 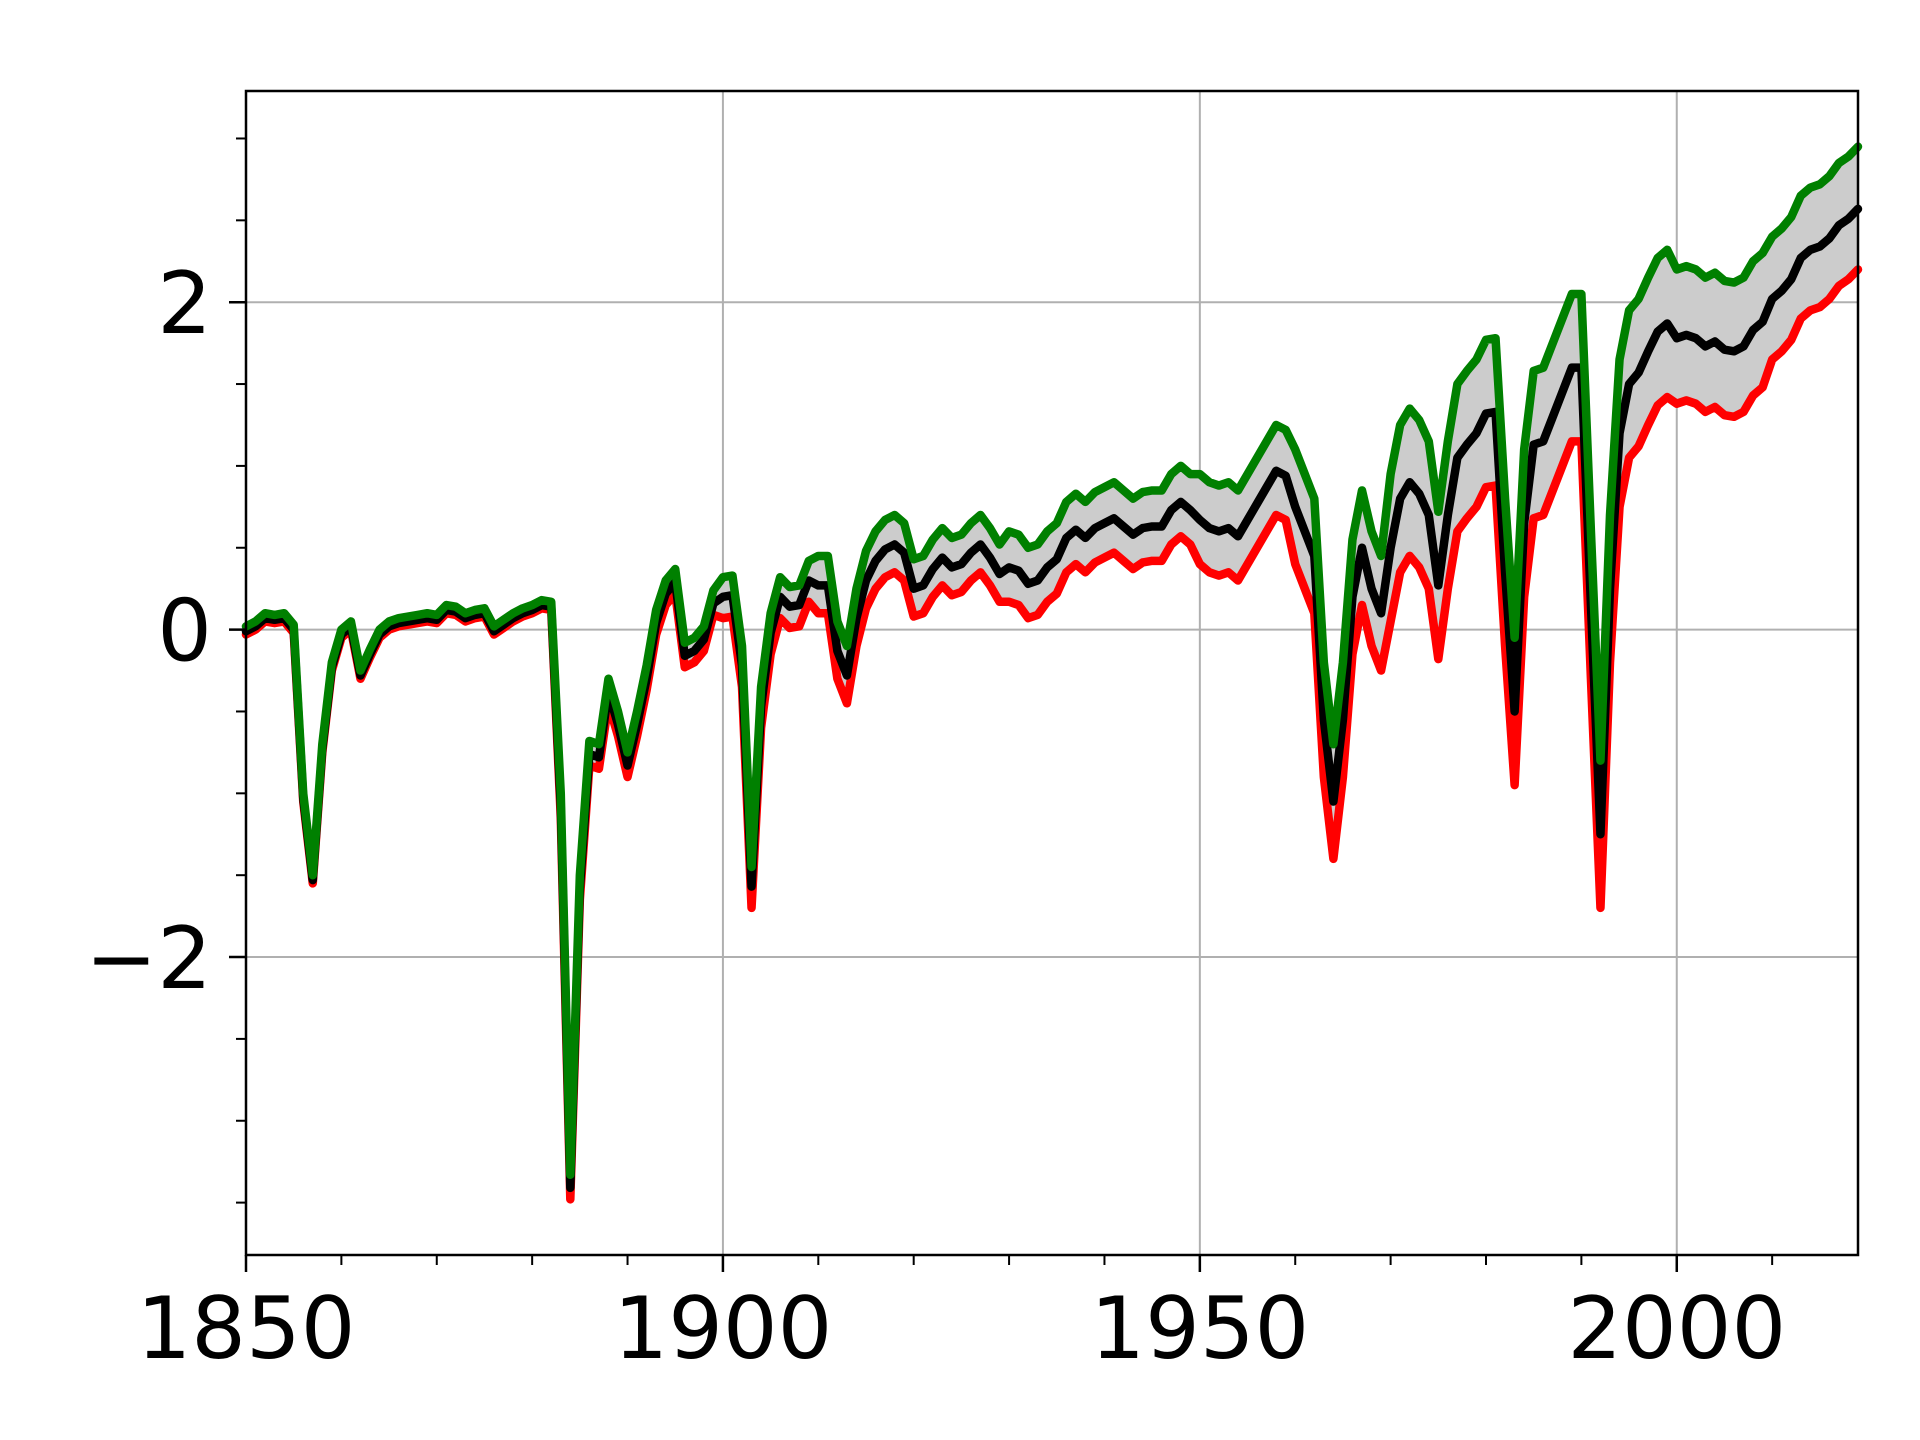 I want to click on x-tick-label: 1900, so click(x=722, y=1329).